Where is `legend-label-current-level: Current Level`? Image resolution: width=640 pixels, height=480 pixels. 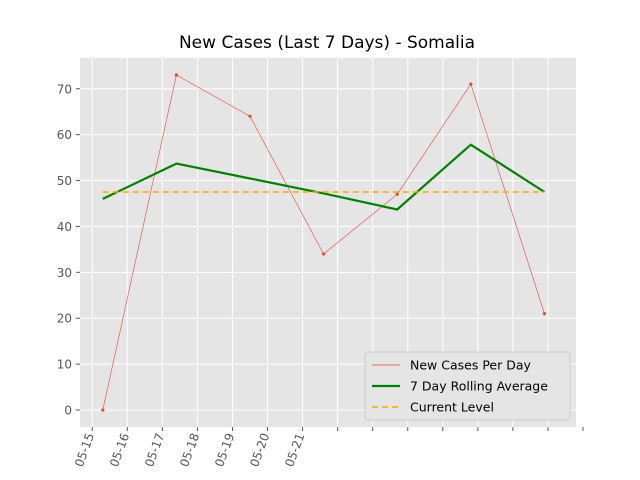
legend-label-current-level: Current Level is located at coordinates (452, 407).